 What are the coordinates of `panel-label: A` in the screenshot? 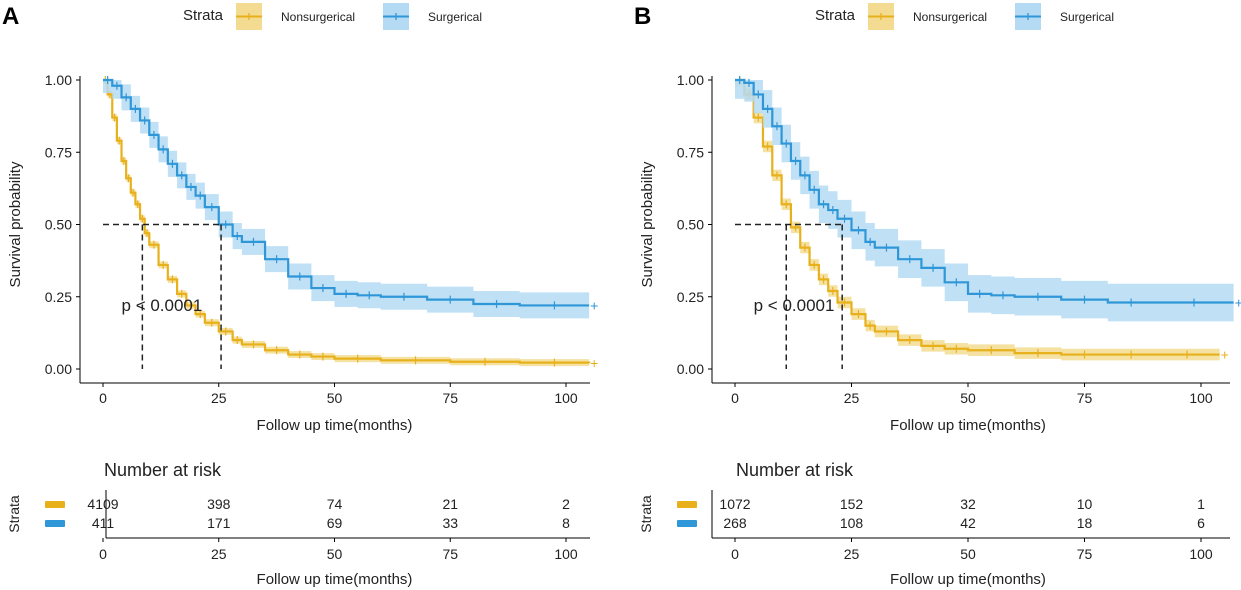 It's located at (10, 16).